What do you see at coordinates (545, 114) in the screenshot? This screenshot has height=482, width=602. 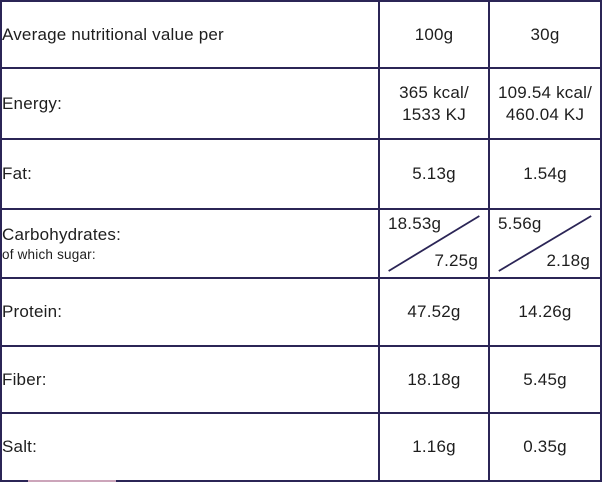 I see `energy-value-30g-kj: 460.04 KJ` at bounding box center [545, 114].